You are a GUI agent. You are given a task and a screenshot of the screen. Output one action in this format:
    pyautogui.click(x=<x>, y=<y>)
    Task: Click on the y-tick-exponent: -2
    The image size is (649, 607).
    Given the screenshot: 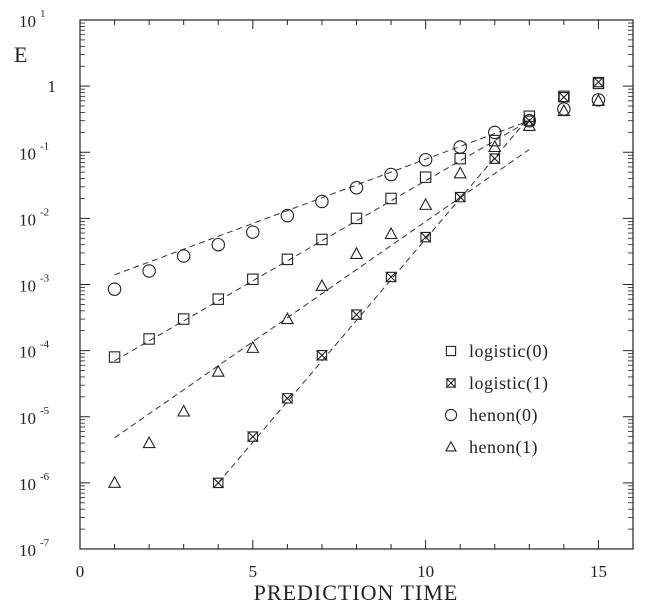 What is the action you would take?
    pyautogui.click(x=44, y=212)
    